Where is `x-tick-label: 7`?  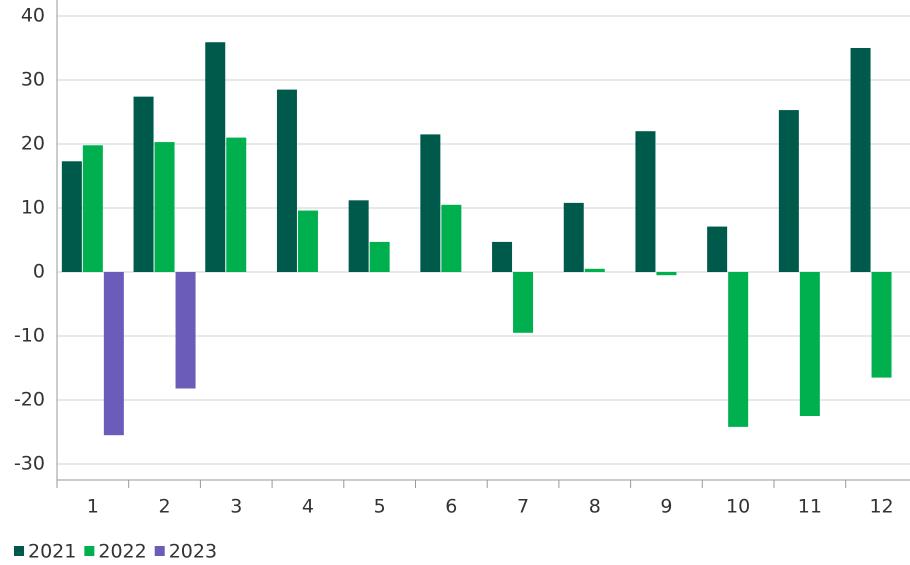 x-tick-label: 7 is located at coordinates (523, 507).